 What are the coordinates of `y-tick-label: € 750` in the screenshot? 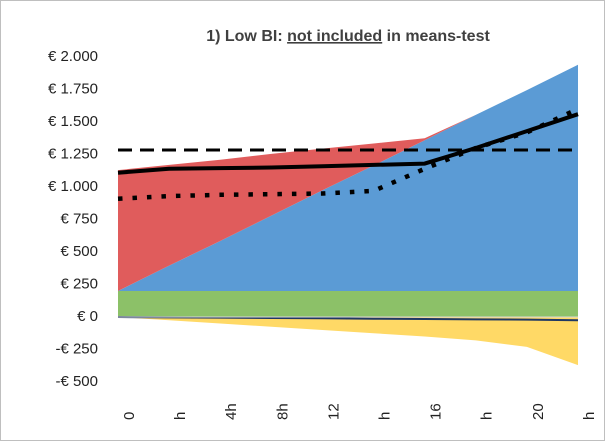 It's located at (79, 218).